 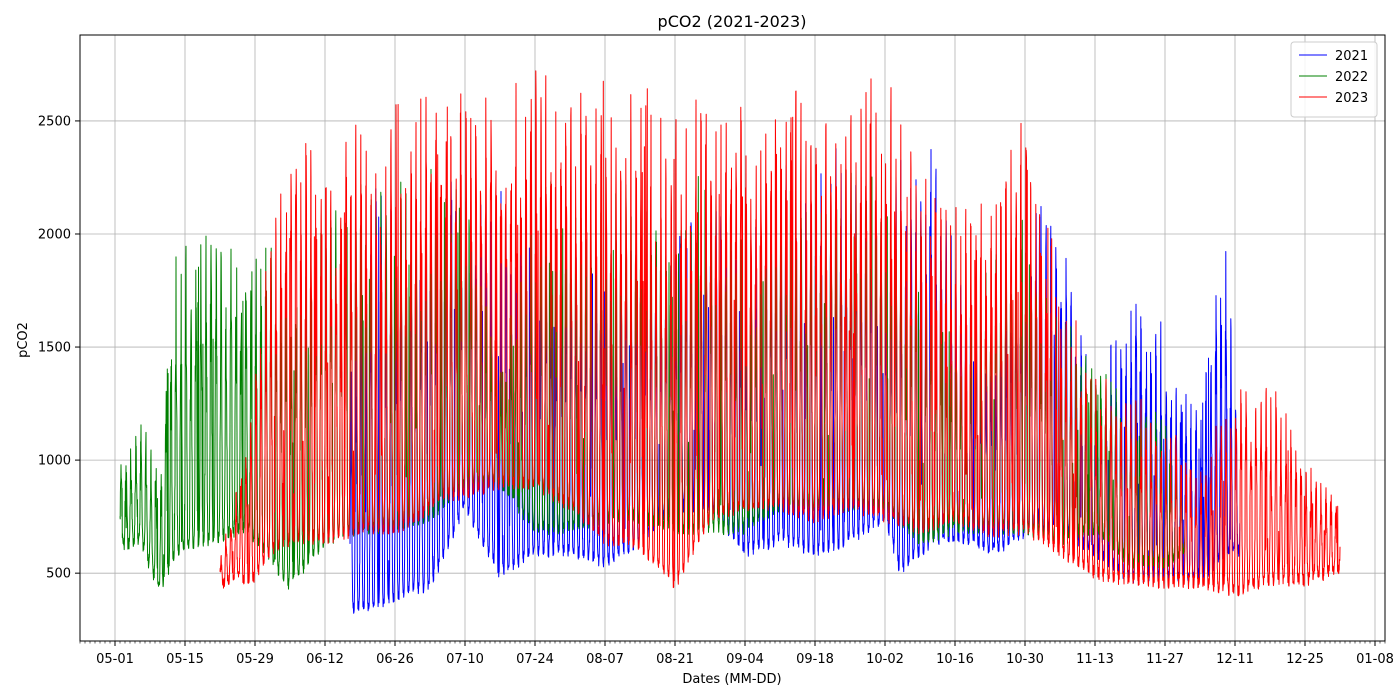 I want to click on x-tick-label: 12-25, so click(x=1305, y=659).